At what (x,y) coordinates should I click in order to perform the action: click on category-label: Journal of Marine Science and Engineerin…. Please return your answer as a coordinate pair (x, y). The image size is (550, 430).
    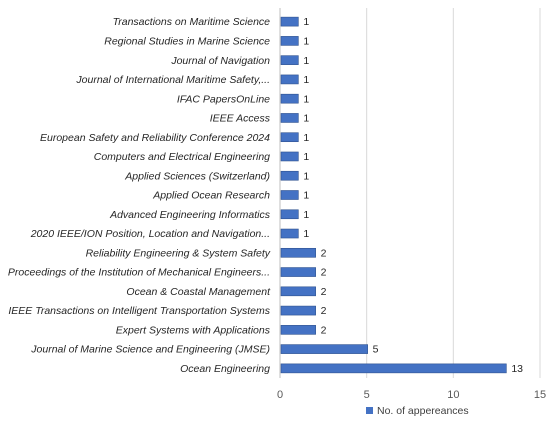
    Looking at the image, I should click on (150, 350).